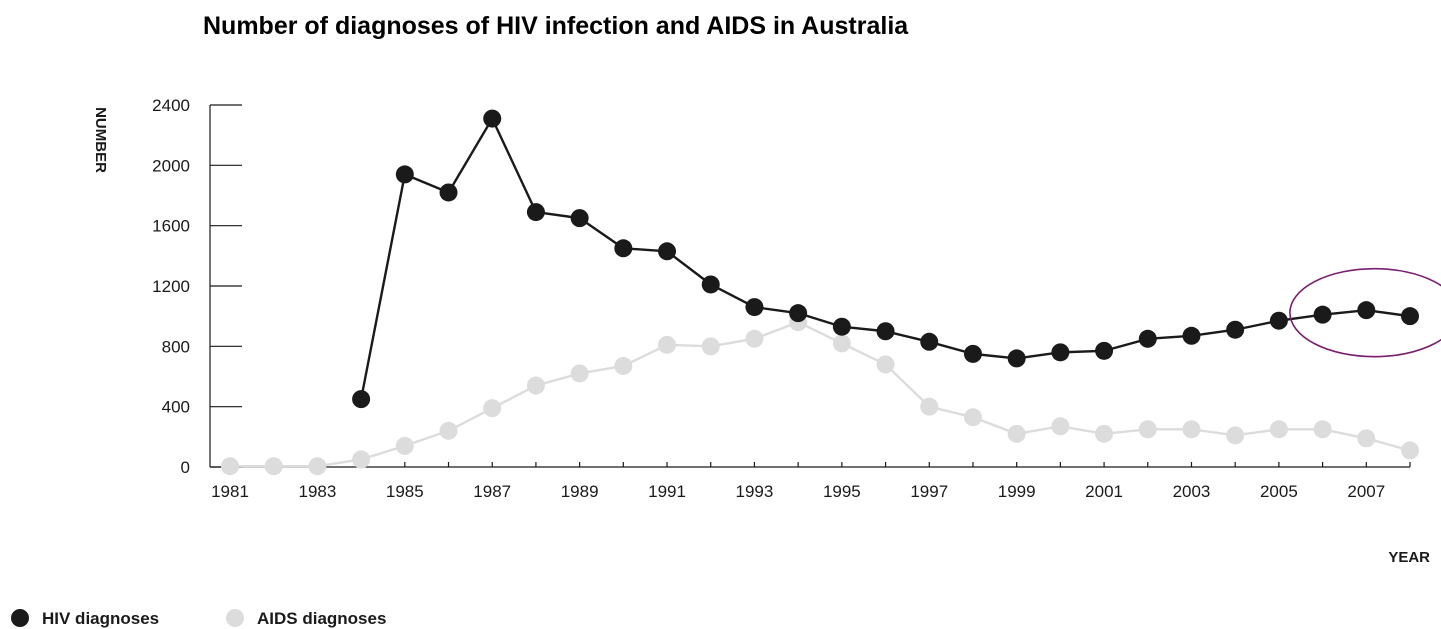 Image resolution: width=1441 pixels, height=629 pixels. What do you see at coordinates (580, 491) in the screenshot?
I see `x-tick-label: 1989` at bounding box center [580, 491].